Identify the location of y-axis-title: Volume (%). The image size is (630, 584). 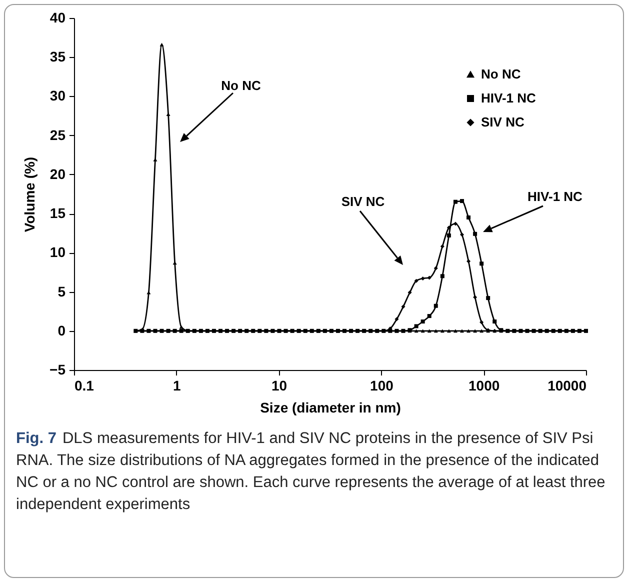
(30, 194).